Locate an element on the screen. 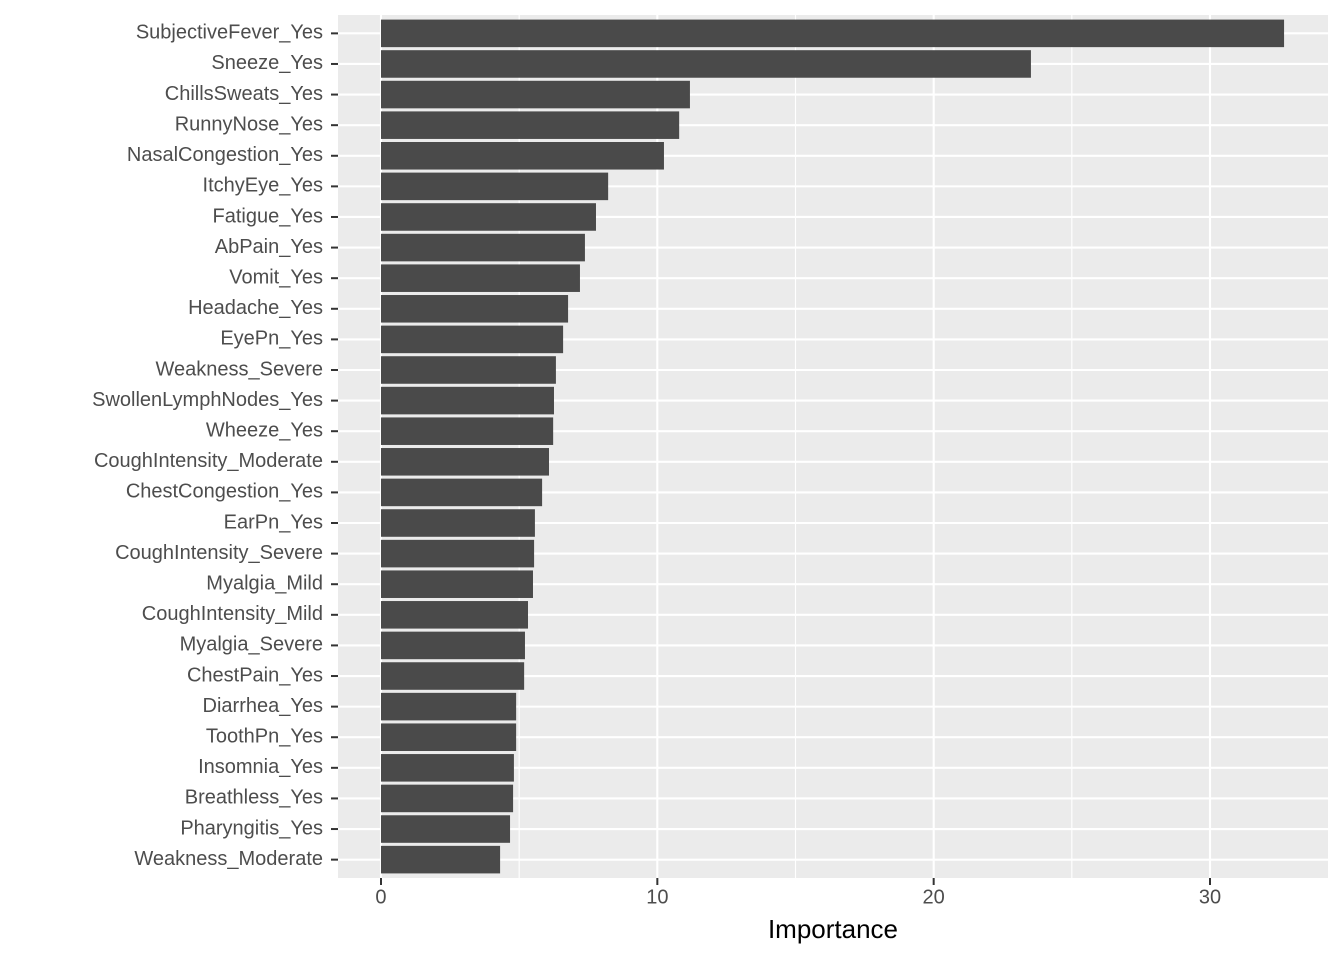 This screenshot has height=960, width=1344. y-tick-label: Breathless_Yes is located at coordinates (254, 798).